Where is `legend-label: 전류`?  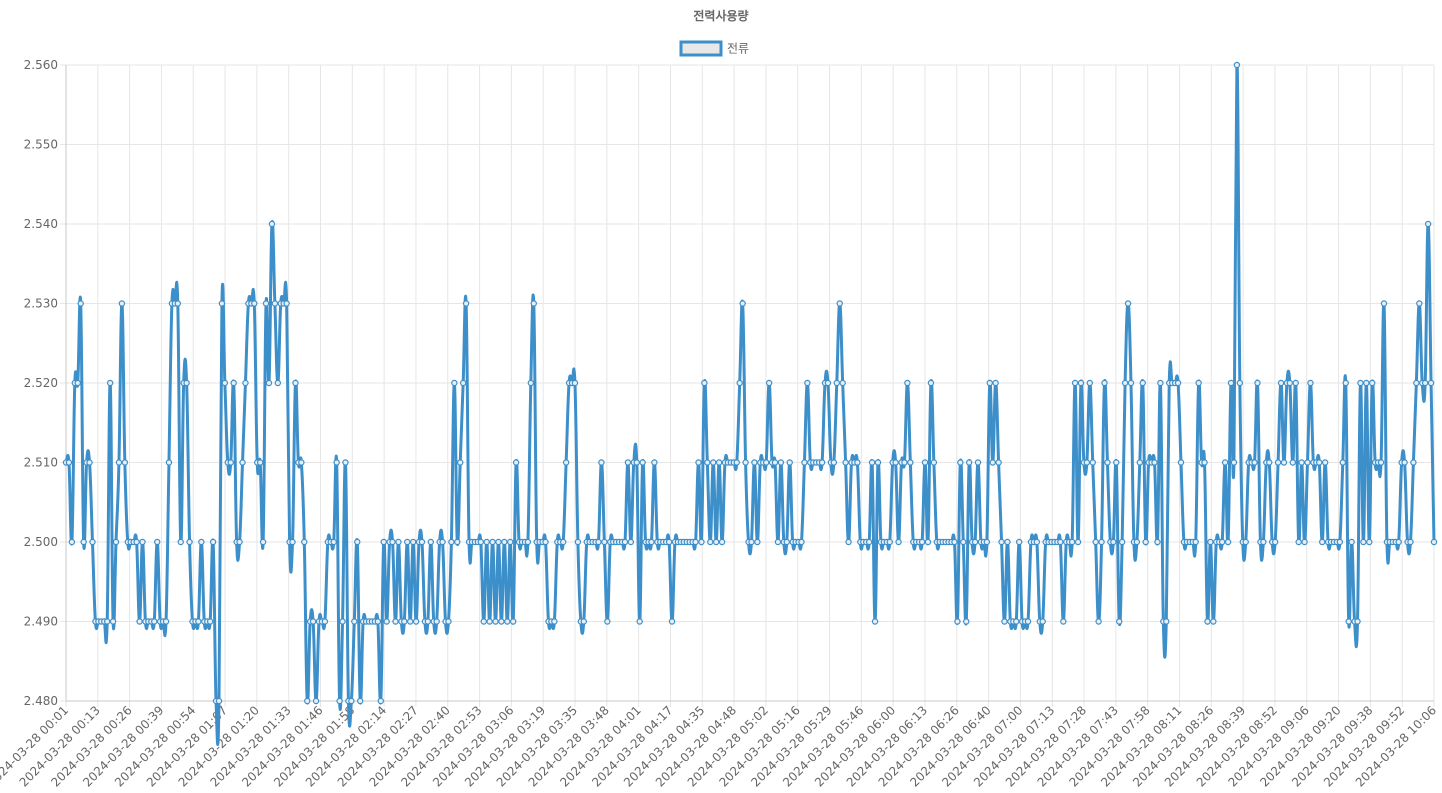
legend-label: 전류 is located at coordinates (738, 49).